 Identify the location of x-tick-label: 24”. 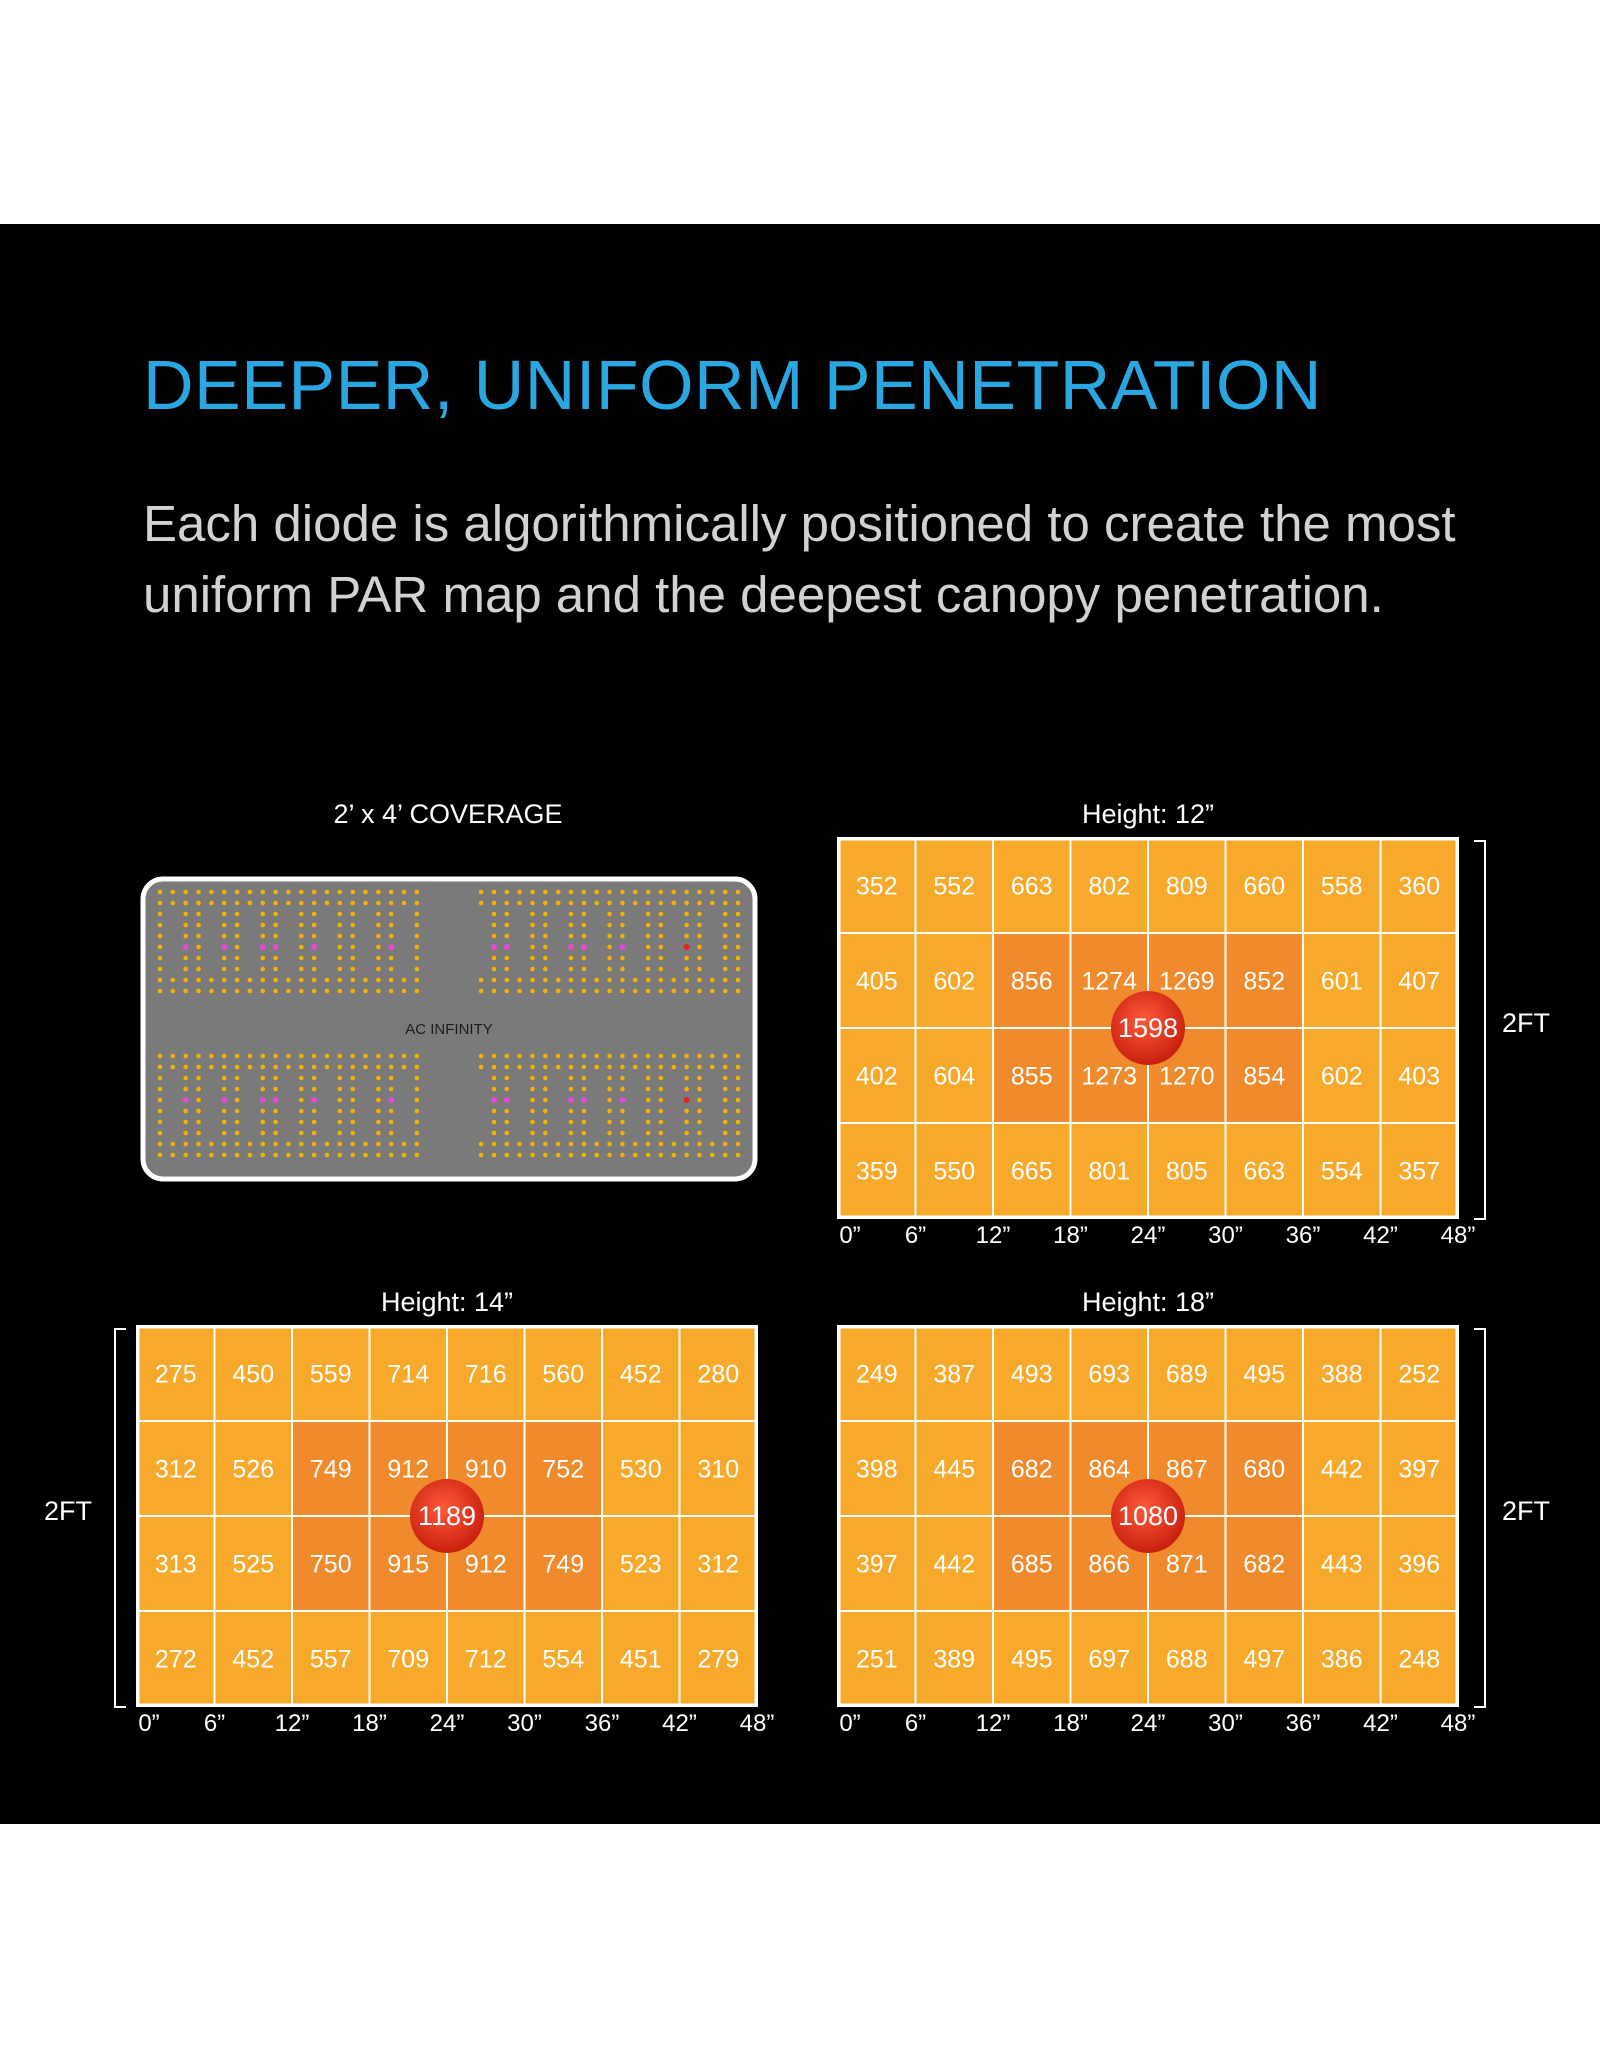
(447, 1723).